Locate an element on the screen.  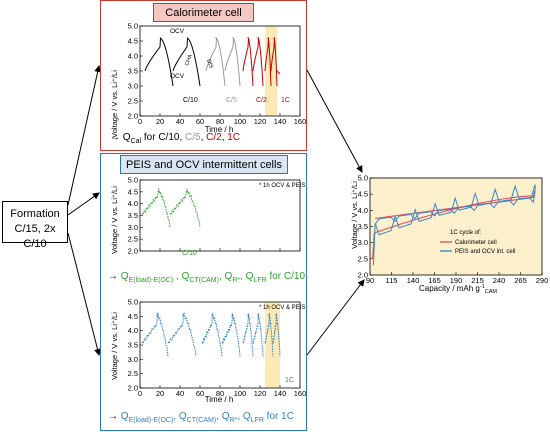
annotation-dis: DIS is located at coordinates (209, 64).